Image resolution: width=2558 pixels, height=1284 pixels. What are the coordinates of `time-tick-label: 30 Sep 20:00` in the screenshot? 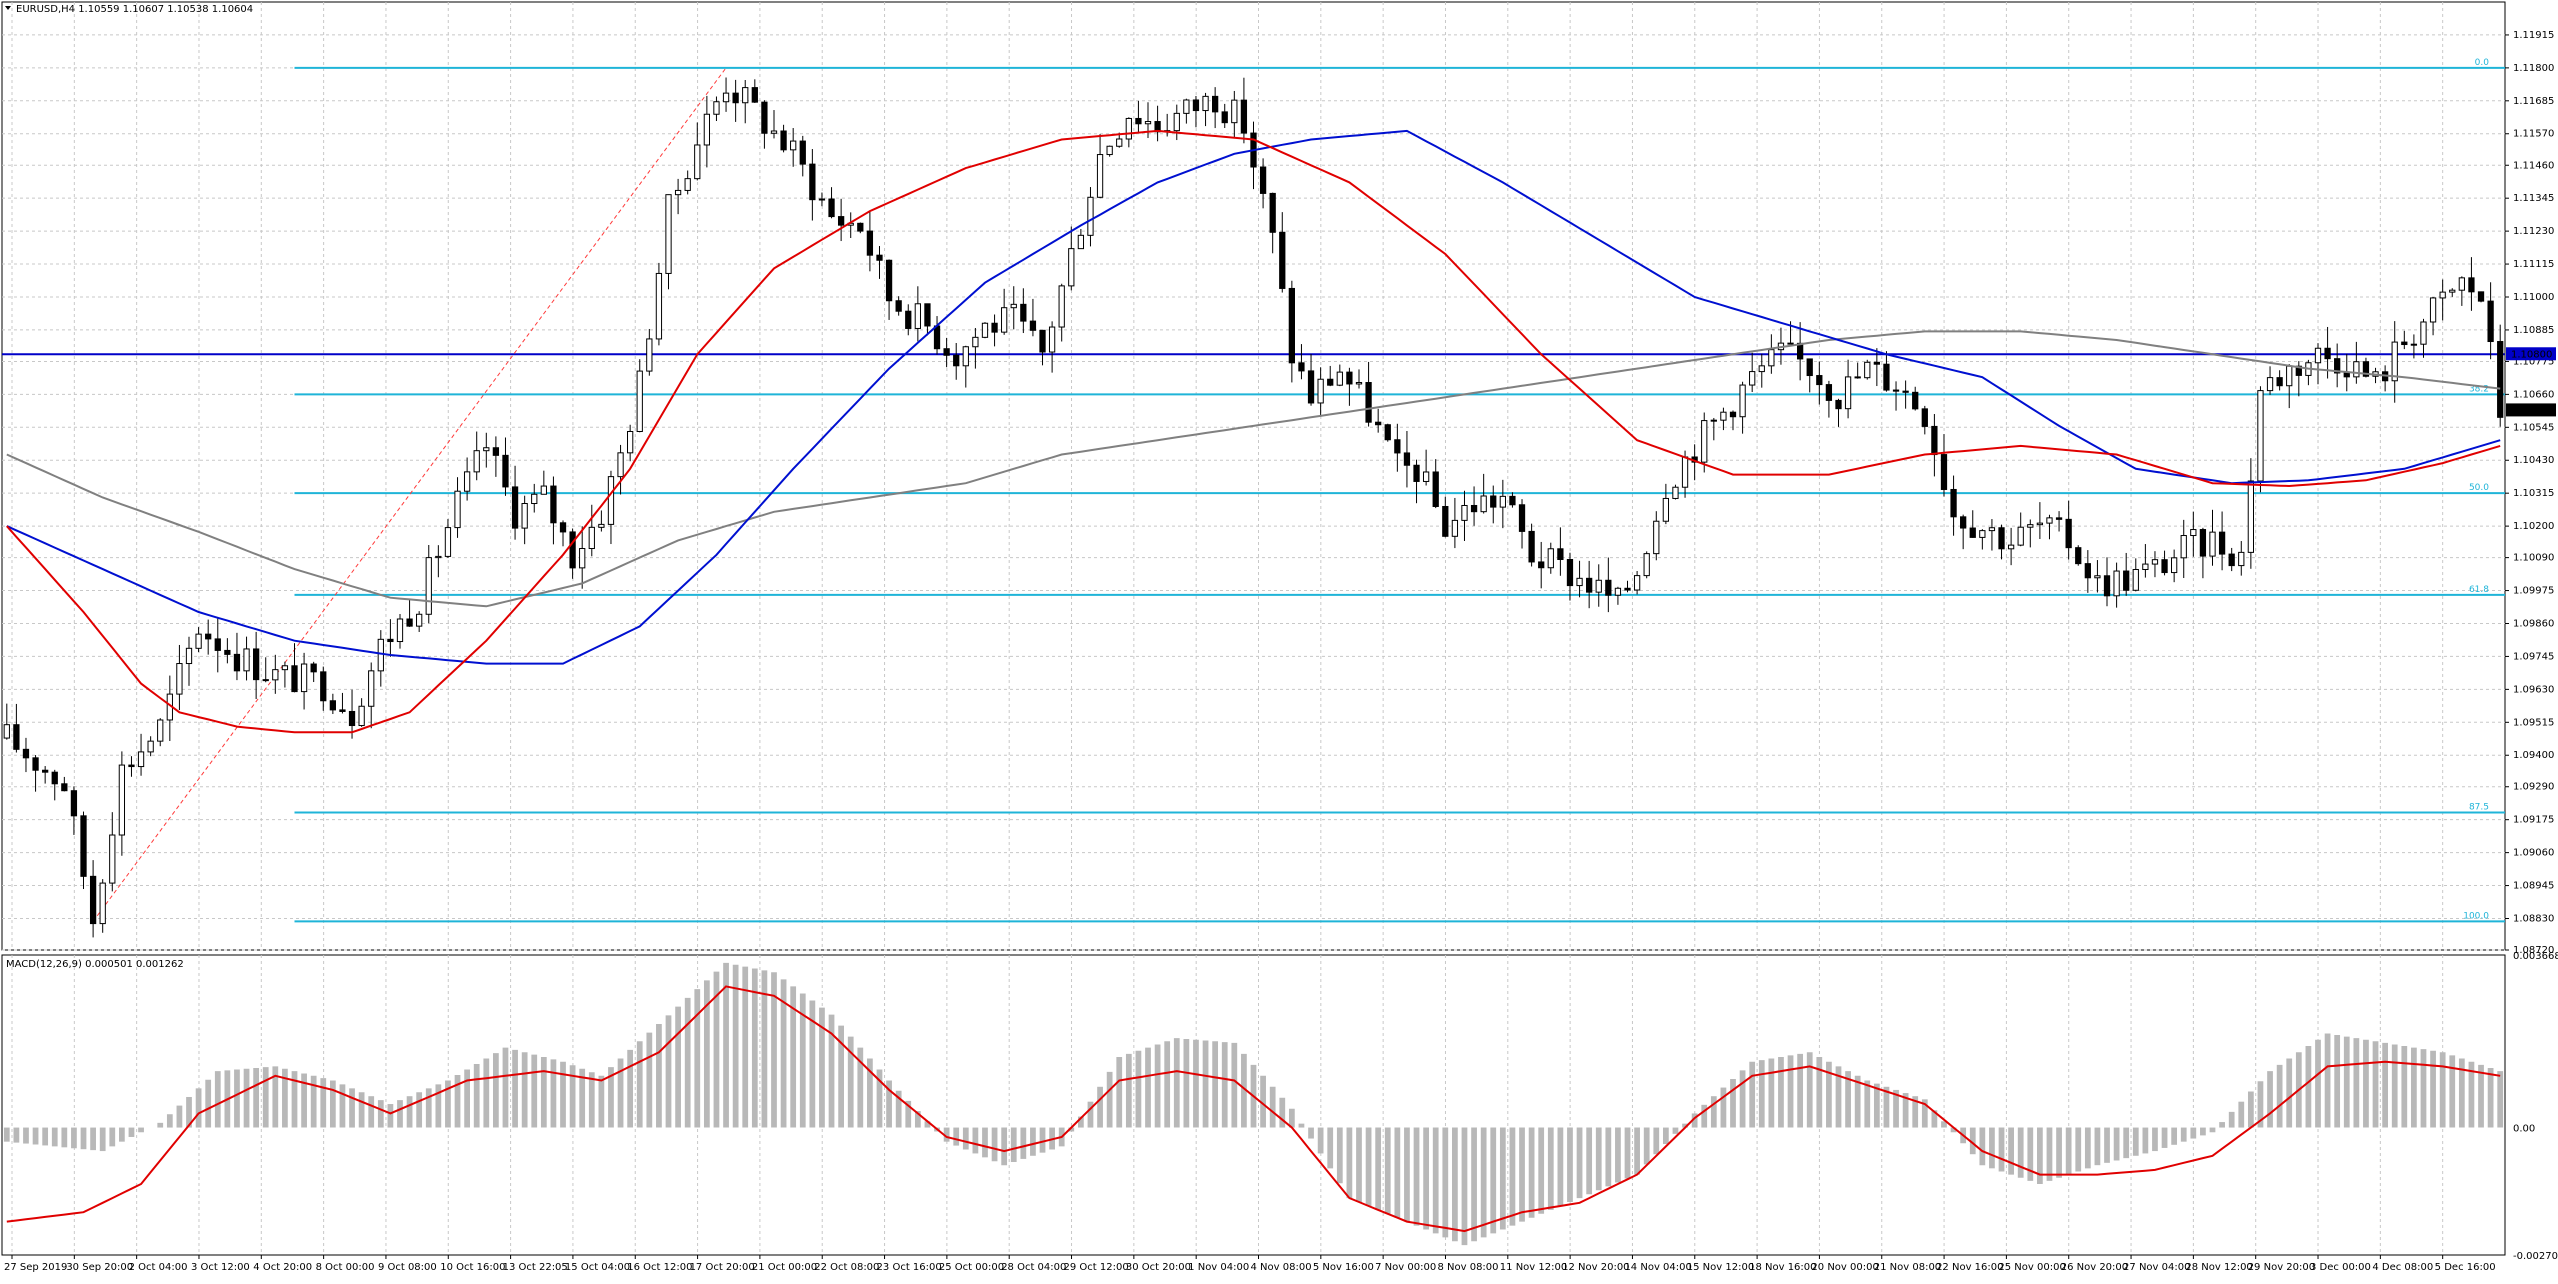 It's located at (99, 1267).